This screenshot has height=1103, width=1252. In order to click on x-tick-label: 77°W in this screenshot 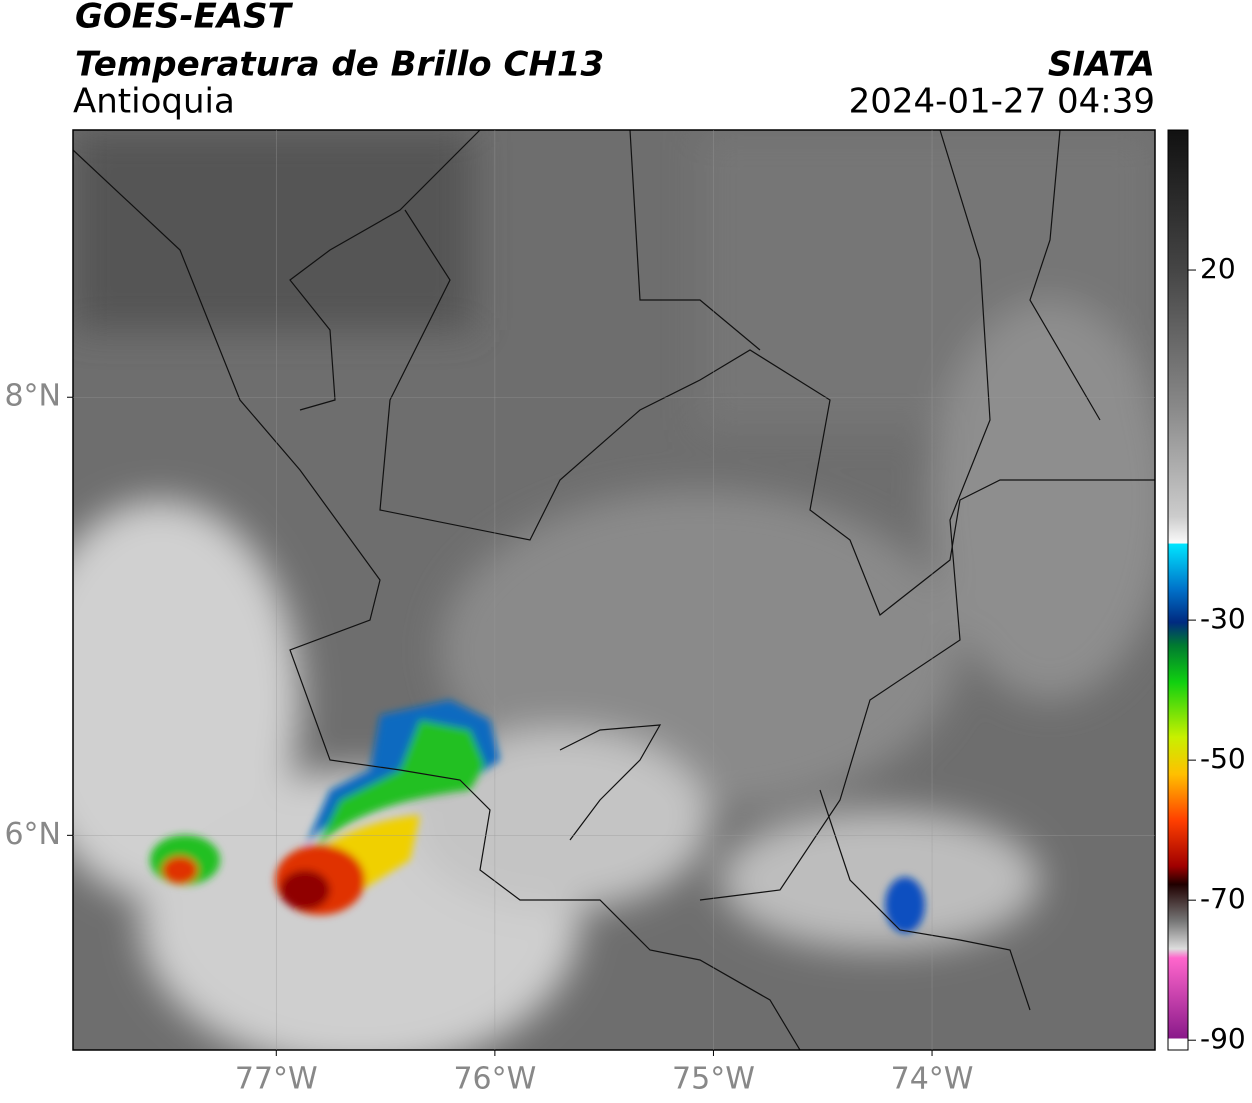, I will do `click(276, 1079)`.